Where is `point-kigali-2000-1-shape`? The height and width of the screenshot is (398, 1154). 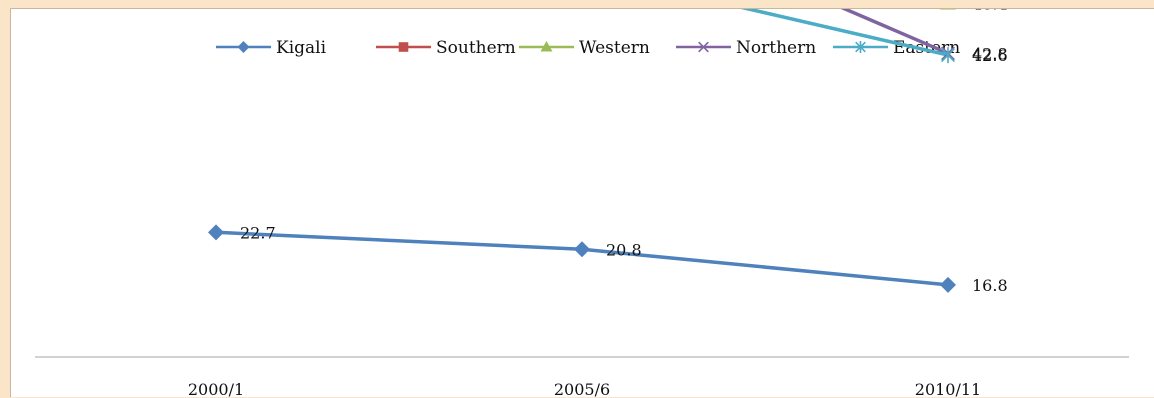 point-kigali-2000-1-shape is located at coordinates (216, 232).